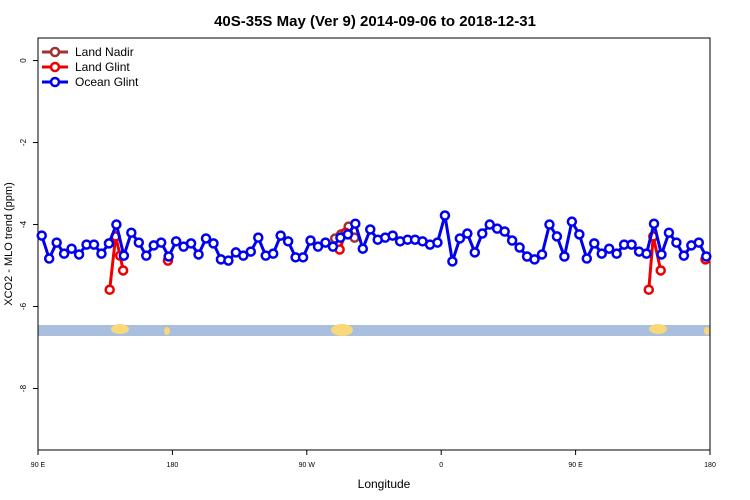 This screenshot has height=500, width=750. What do you see at coordinates (384, 484) in the screenshot?
I see `x-axis-label: Longitude` at bounding box center [384, 484].